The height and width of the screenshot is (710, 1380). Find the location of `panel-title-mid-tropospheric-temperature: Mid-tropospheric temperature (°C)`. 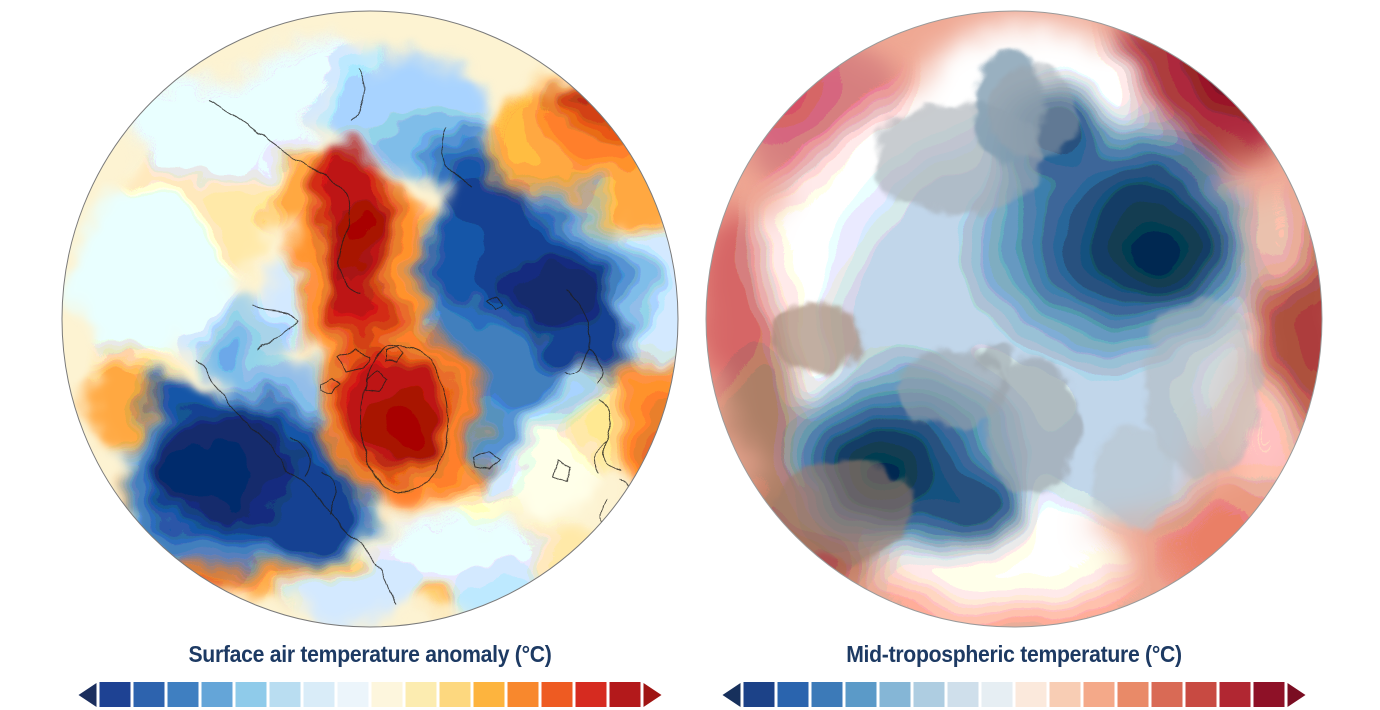

panel-title-mid-tropospheric-temperature: Mid-tropospheric temperature (°C) is located at coordinates (1014, 654).